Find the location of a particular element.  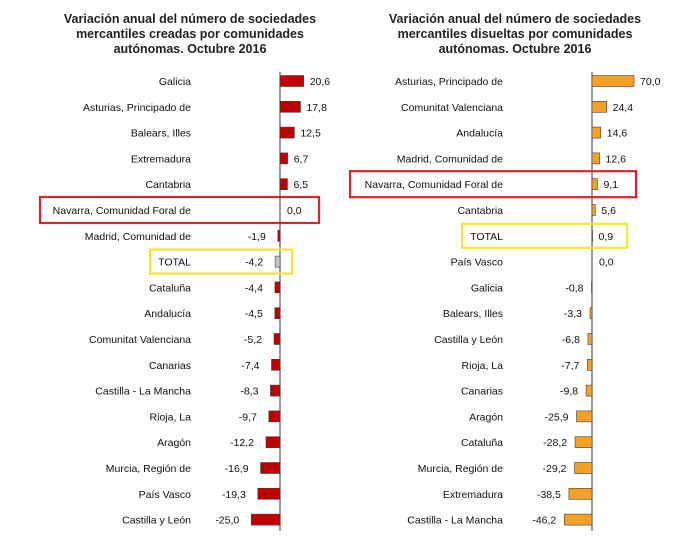

category-label-left: Cantabria is located at coordinates (168, 185).